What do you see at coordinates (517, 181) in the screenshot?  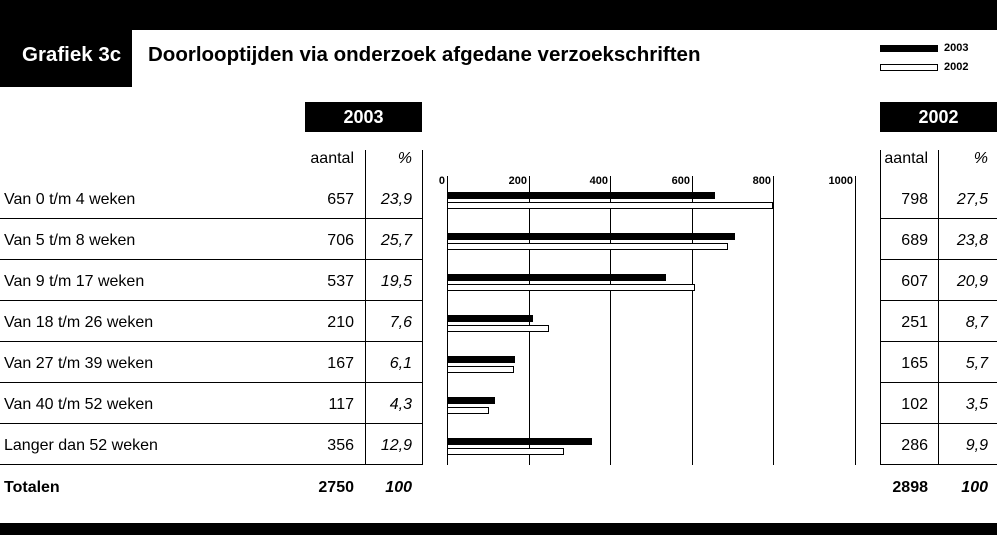 I see `x-tick-label: 200` at bounding box center [517, 181].